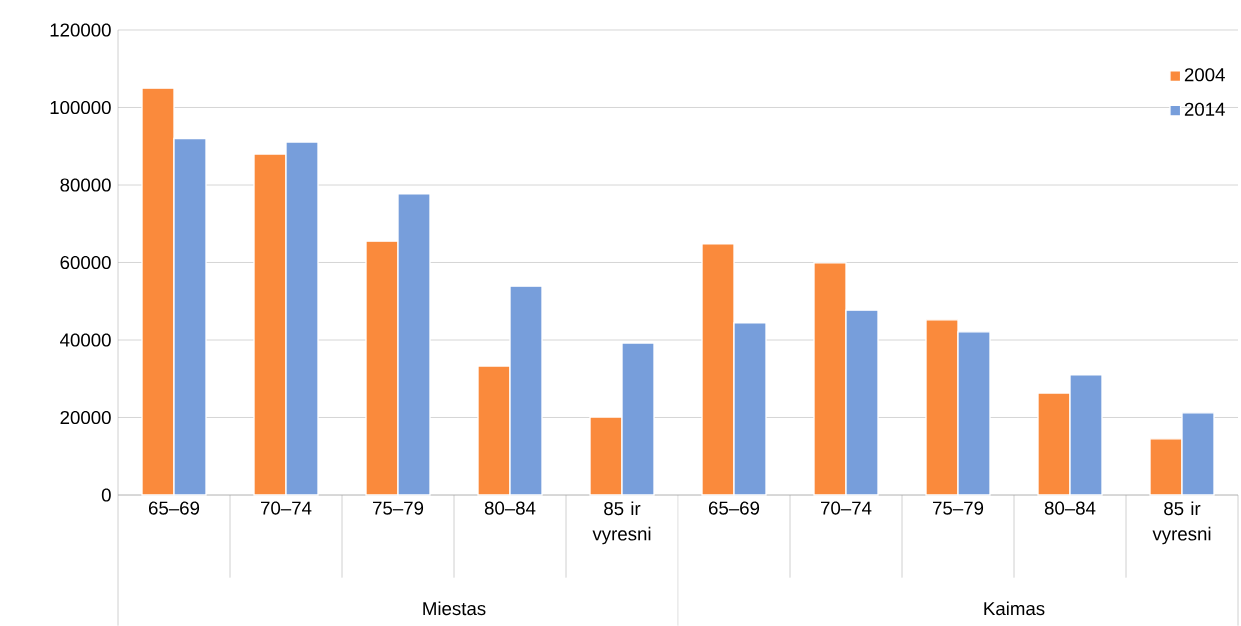  I want to click on legend-label: 2004, so click(1204, 75).